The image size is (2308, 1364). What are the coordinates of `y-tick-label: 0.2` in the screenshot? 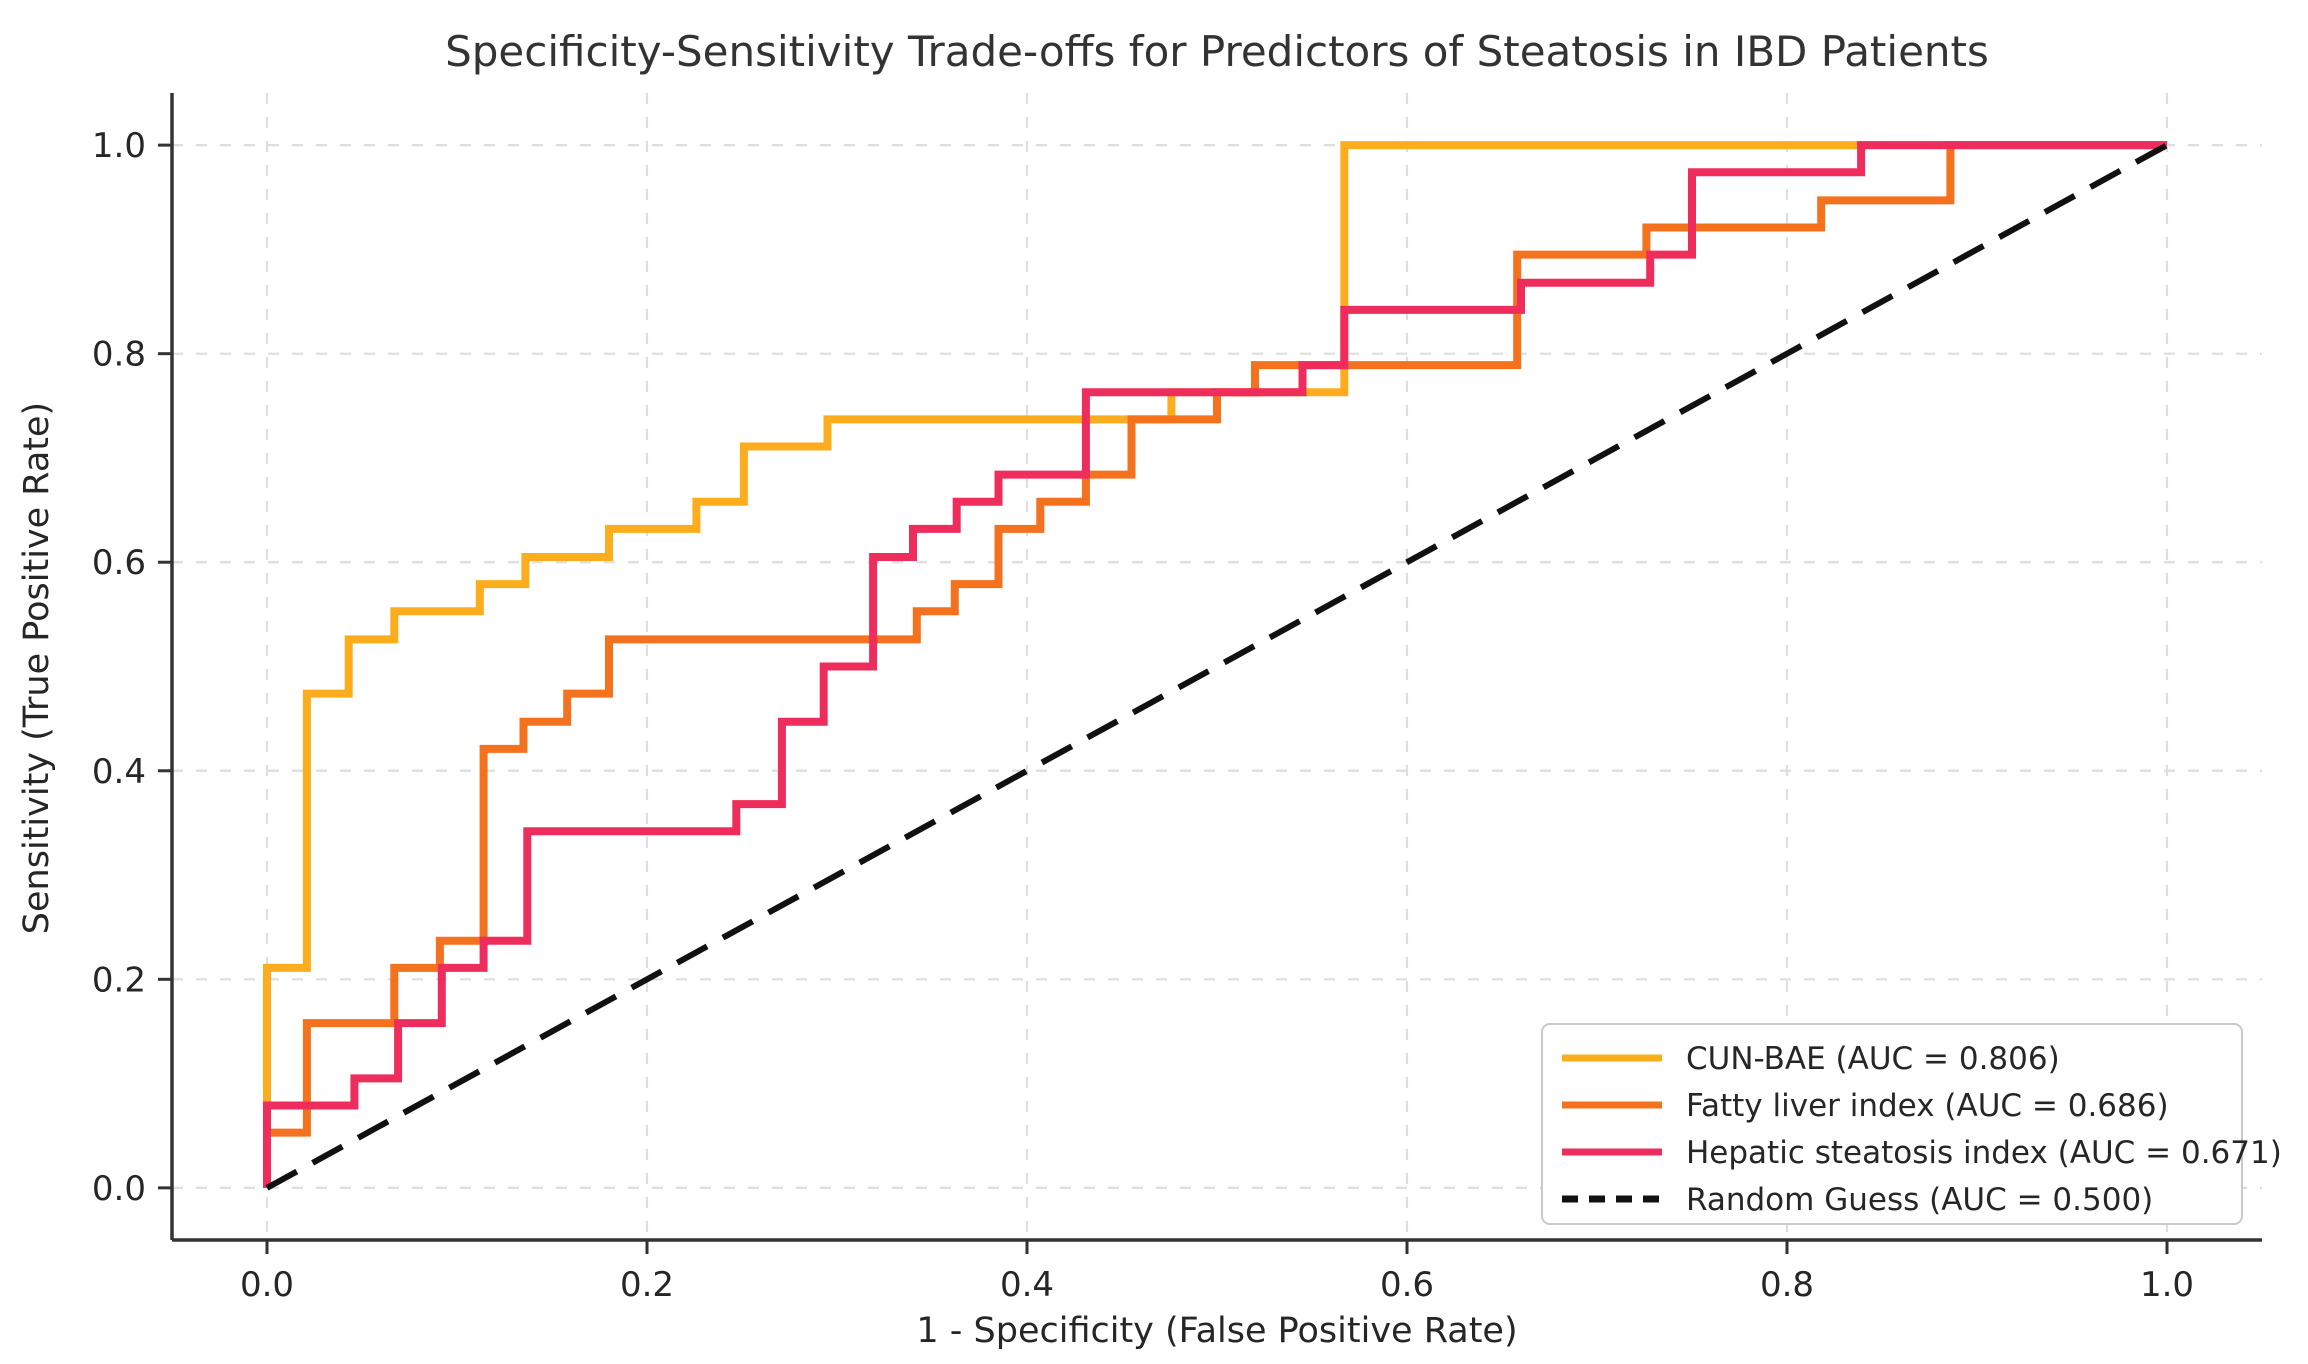 It's located at (119, 980).